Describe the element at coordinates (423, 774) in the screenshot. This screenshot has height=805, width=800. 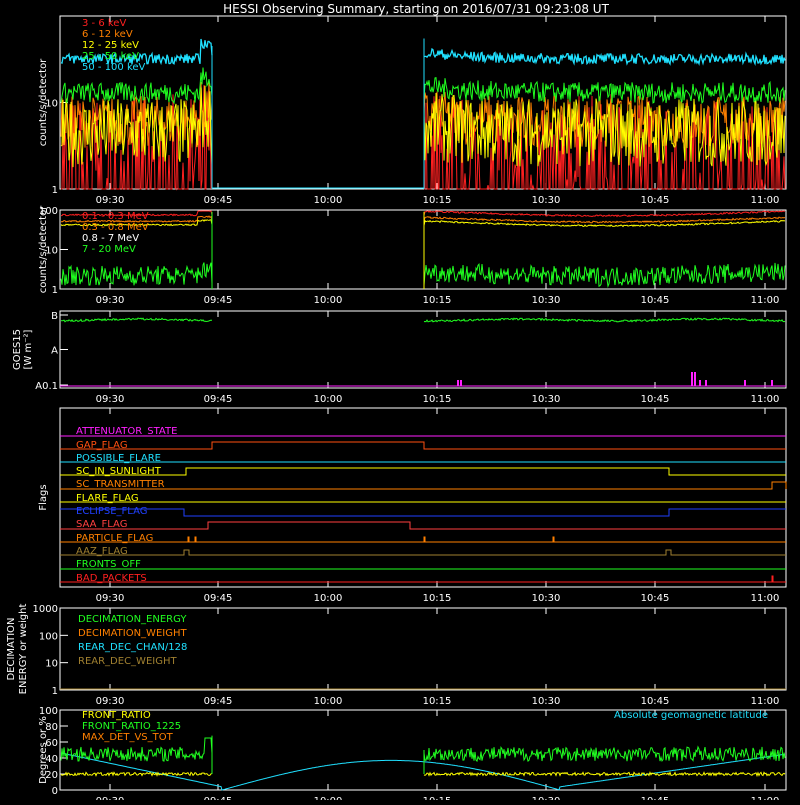
I see `front-ratio-line` at that location.